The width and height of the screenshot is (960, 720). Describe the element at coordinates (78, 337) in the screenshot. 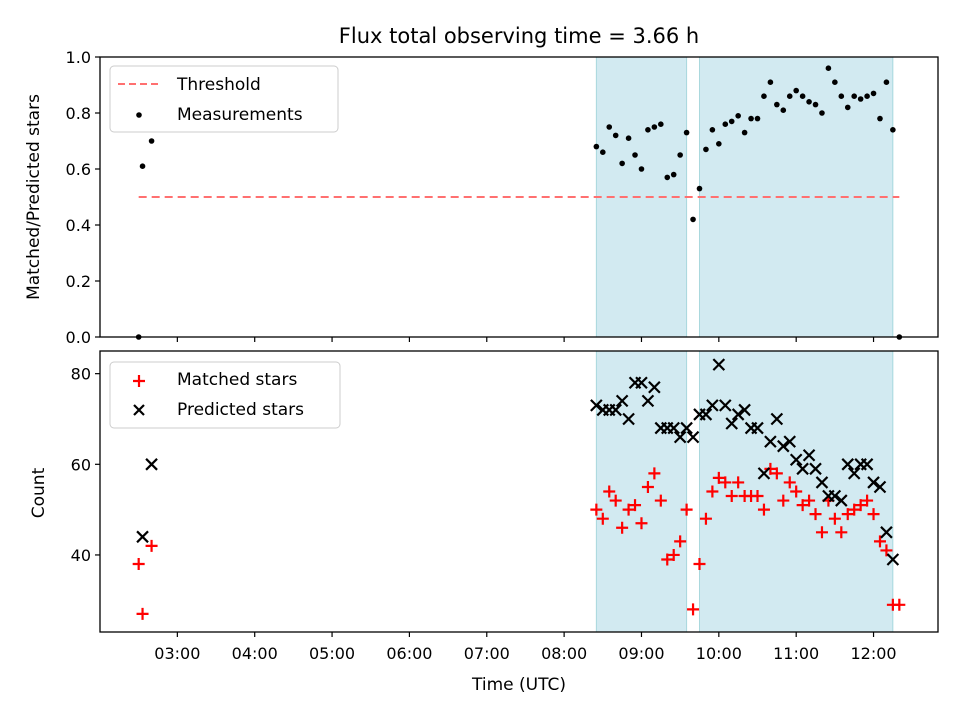

I see `top-y-tick-label: 0.0` at that location.